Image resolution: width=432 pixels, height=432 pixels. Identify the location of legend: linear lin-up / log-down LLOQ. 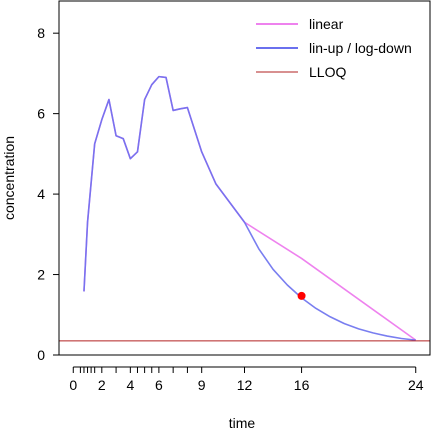
(334, 48).